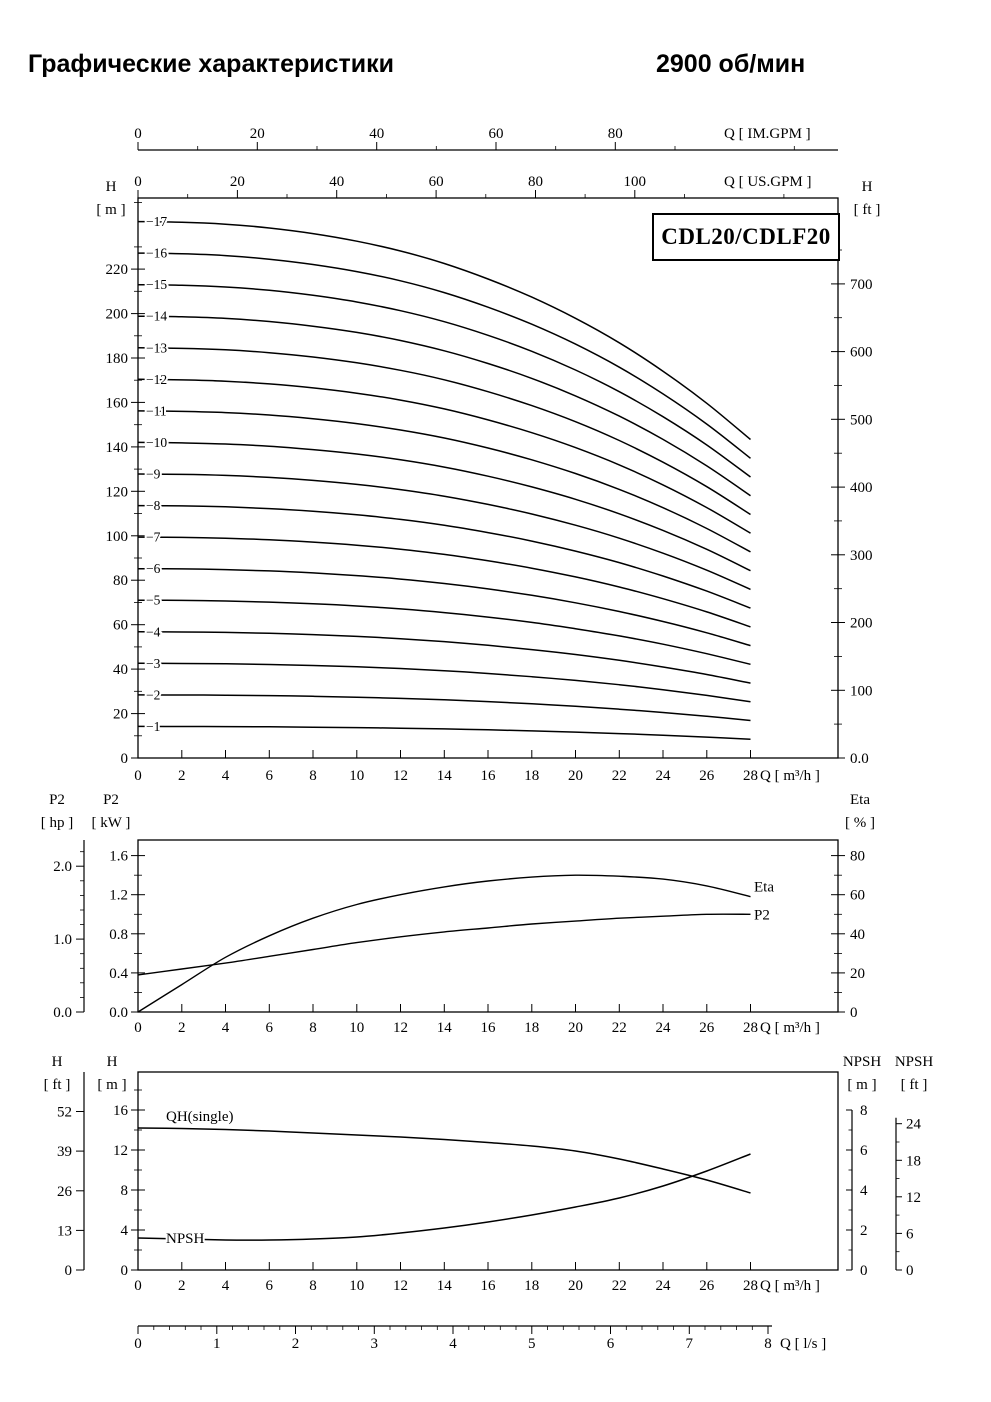 The width and height of the screenshot is (991, 1402). Describe the element at coordinates (118, 896) in the screenshot. I see `tick-label: 1.2` at that location.